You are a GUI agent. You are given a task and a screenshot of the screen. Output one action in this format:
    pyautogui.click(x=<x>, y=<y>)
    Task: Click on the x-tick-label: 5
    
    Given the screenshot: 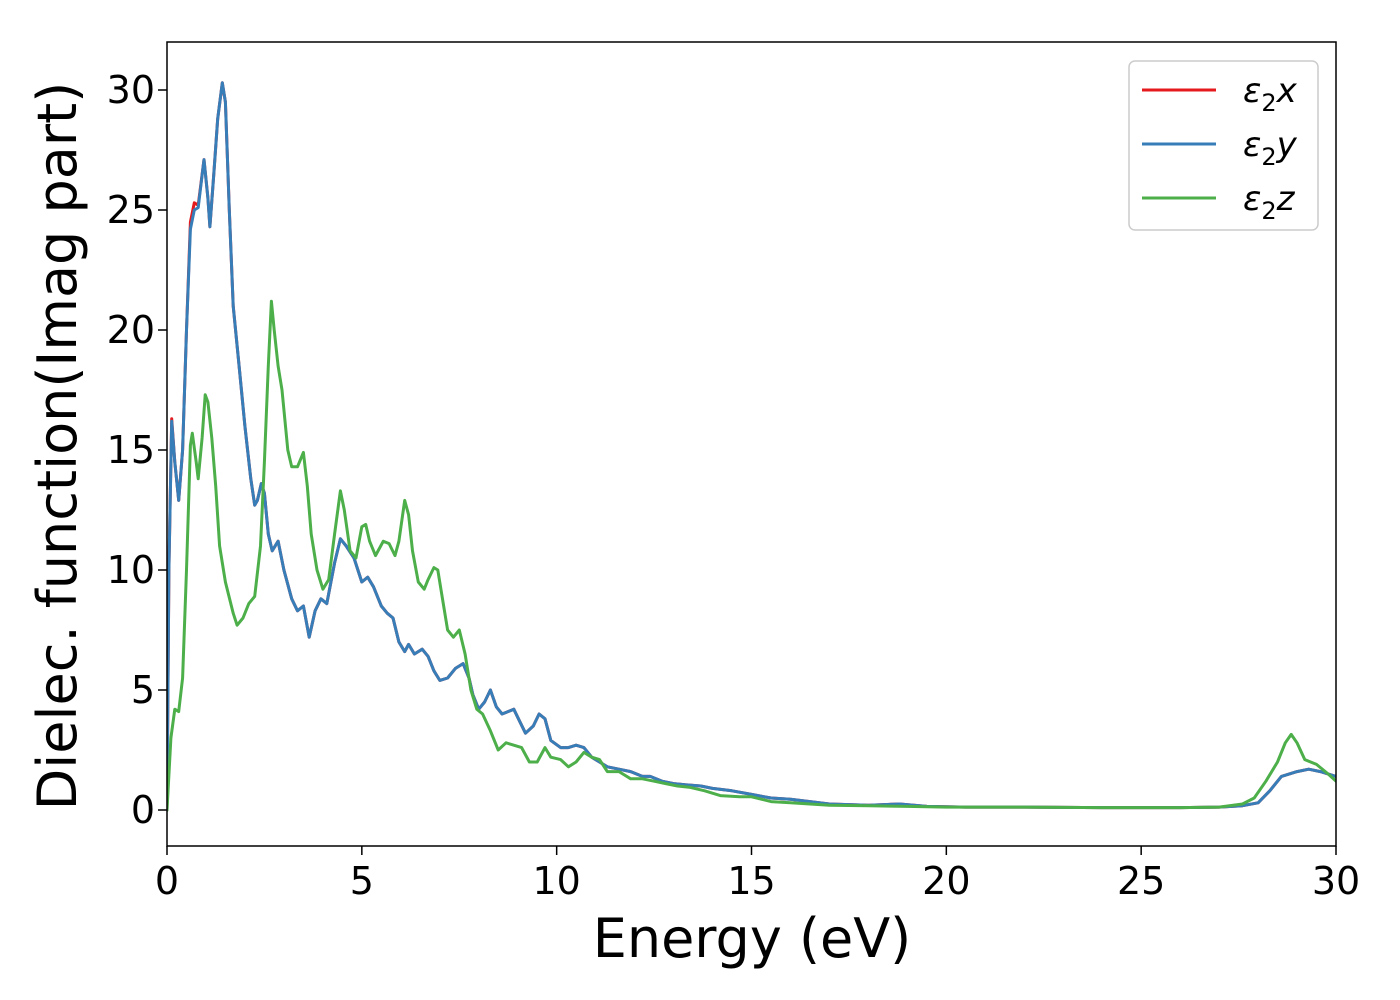 What is the action you would take?
    pyautogui.click(x=362, y=881)
    